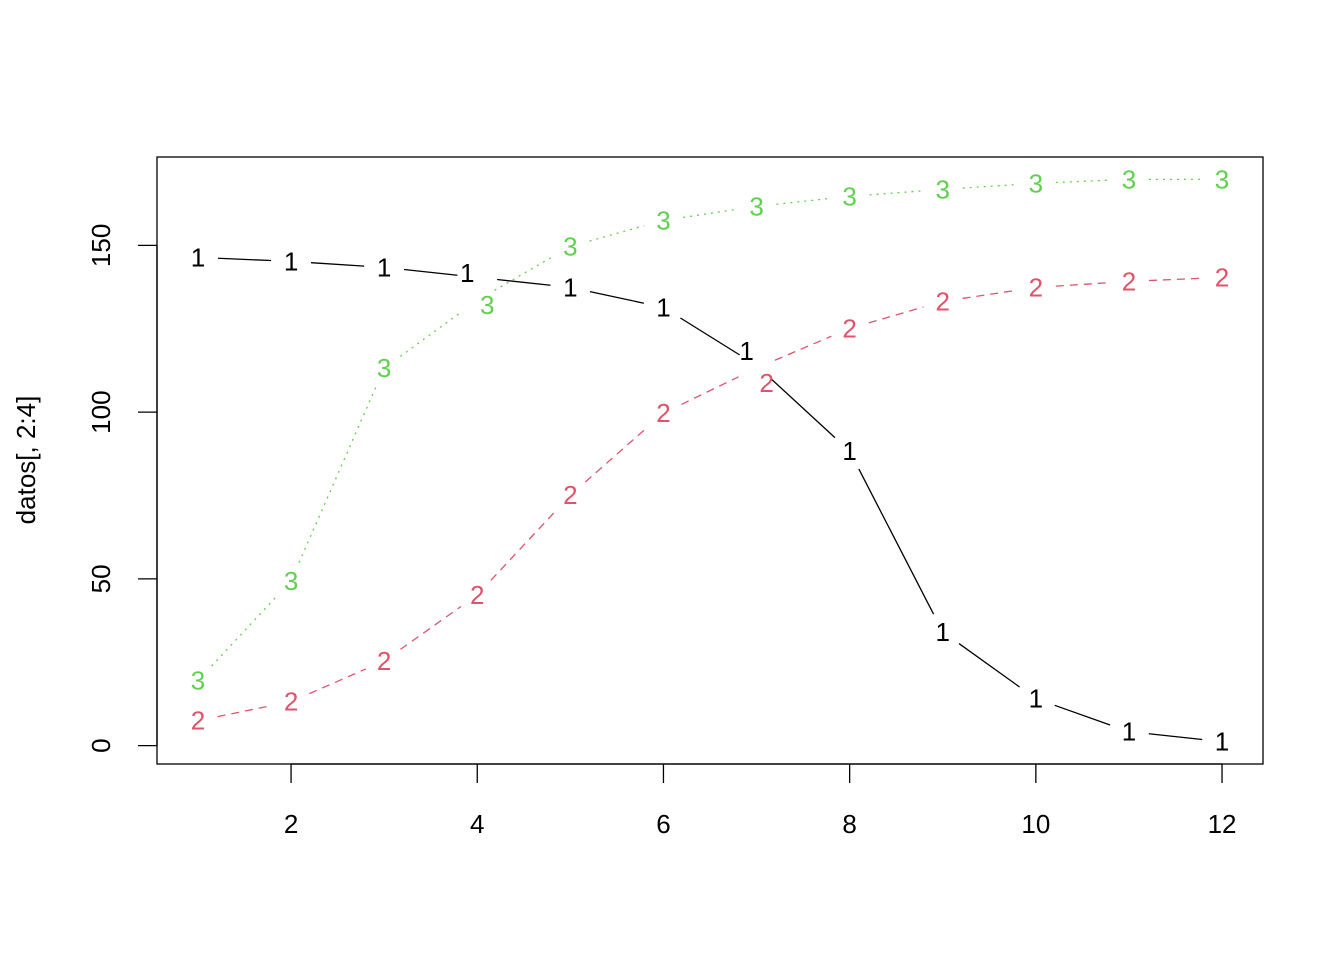  What do you see at coordinates (26, 460) in the screenshot?
I see `y-axis-label: datos[, 2:4]` at bounding box center [26, 460].